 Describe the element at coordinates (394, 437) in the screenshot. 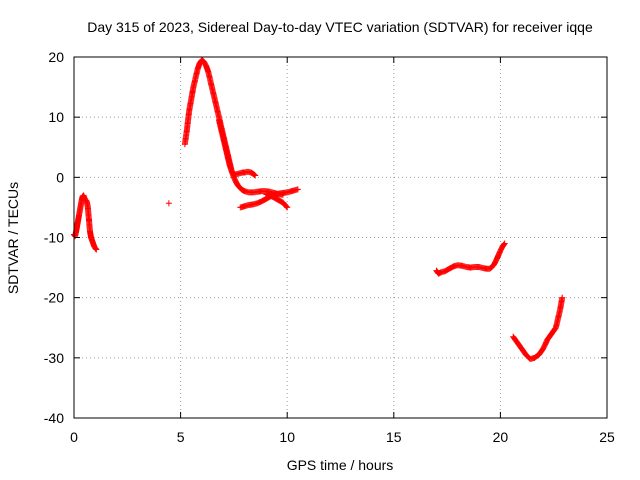

I see `x-tick-label: 15` at that location.